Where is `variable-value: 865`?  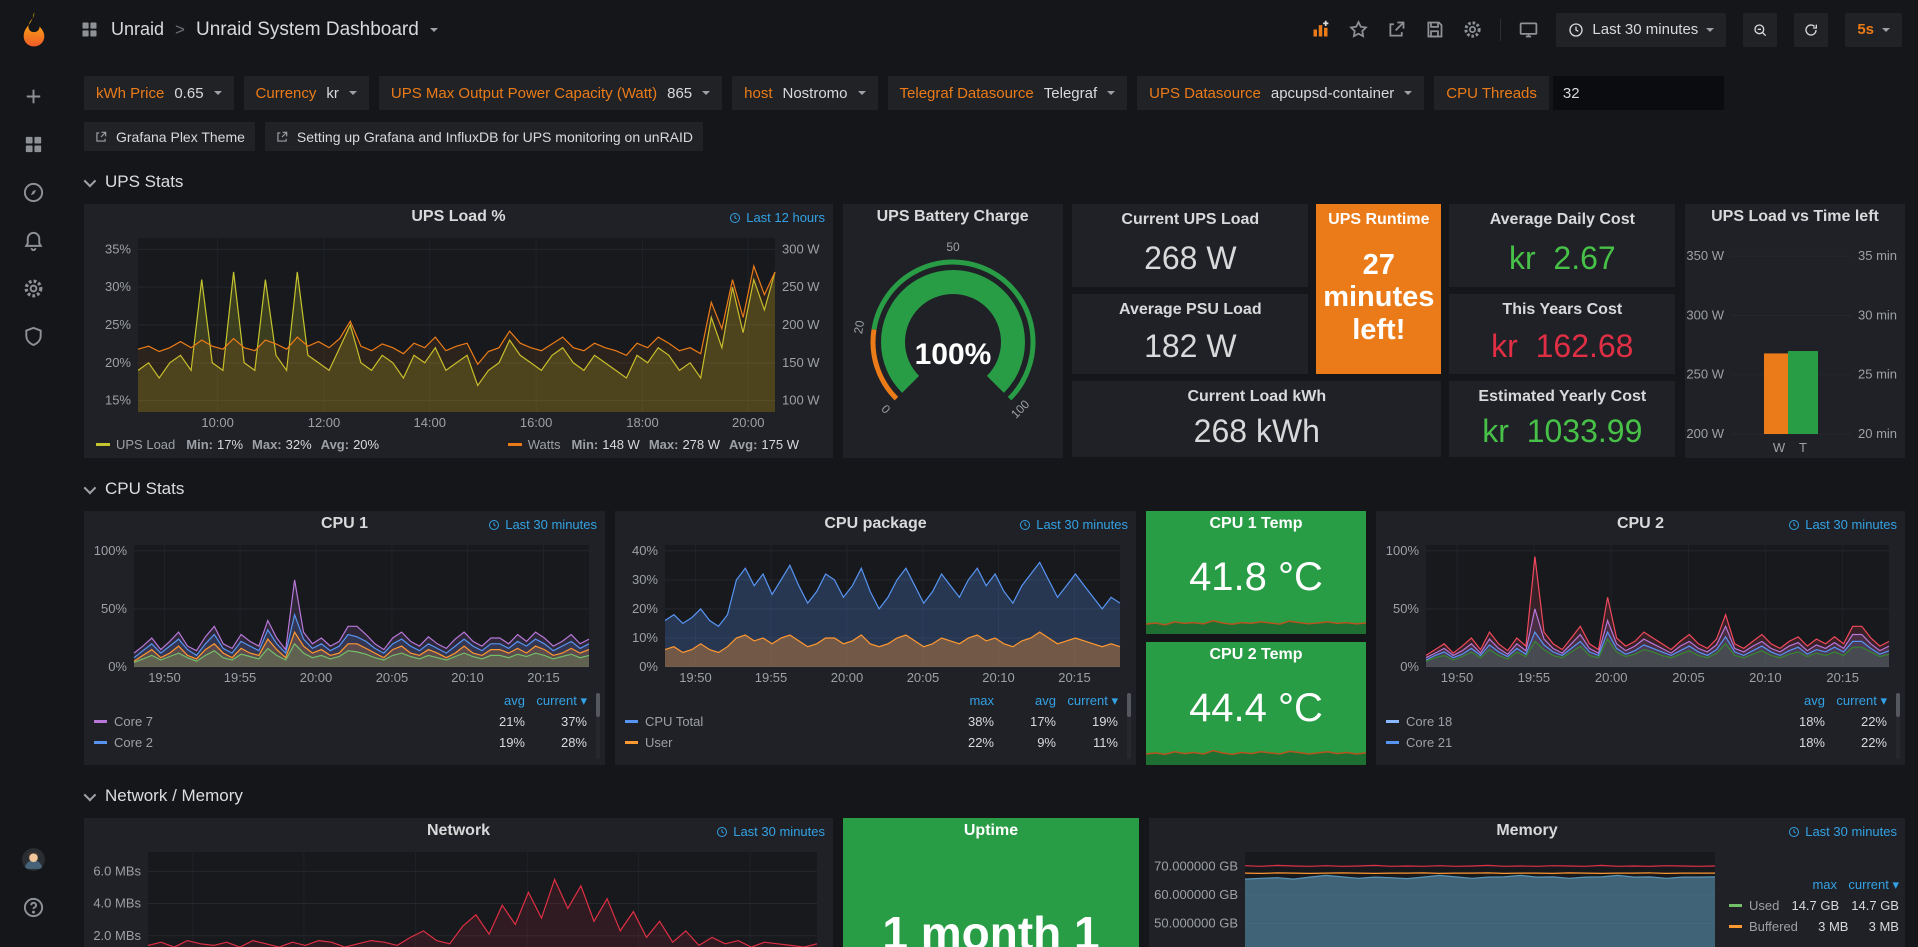 variable-value: 865 is located at coordinates (680, 93).